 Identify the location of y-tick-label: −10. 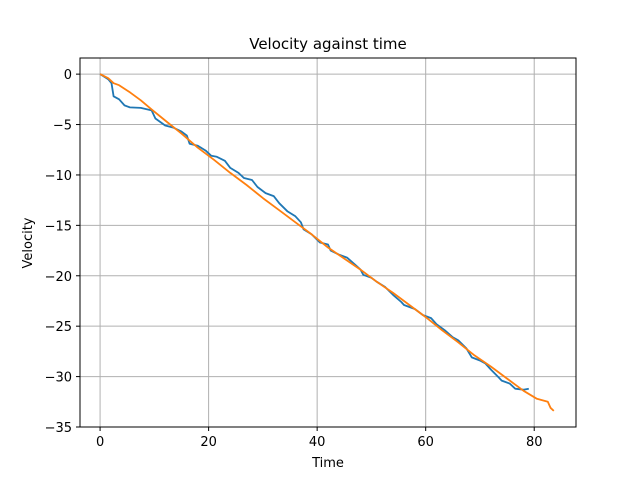
(58, 176).